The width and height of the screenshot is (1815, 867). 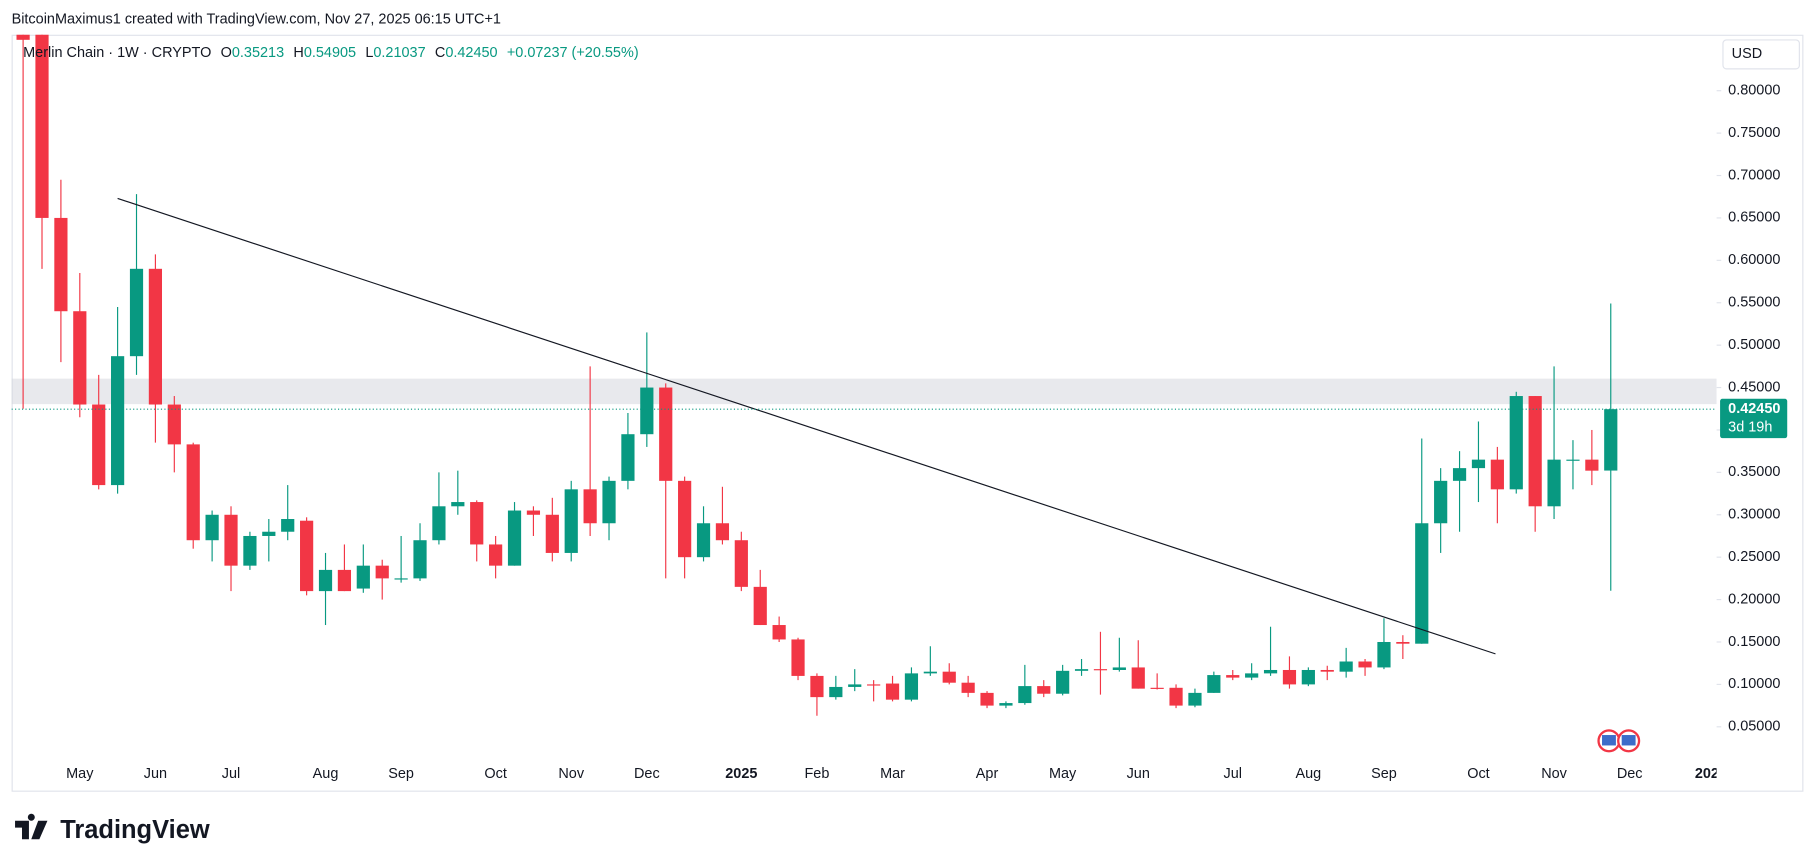 What do you see at coordinates (471, 53) in the screenshot?
I see `ohlc-value: 0.42450` at bounding box center [471, 53].